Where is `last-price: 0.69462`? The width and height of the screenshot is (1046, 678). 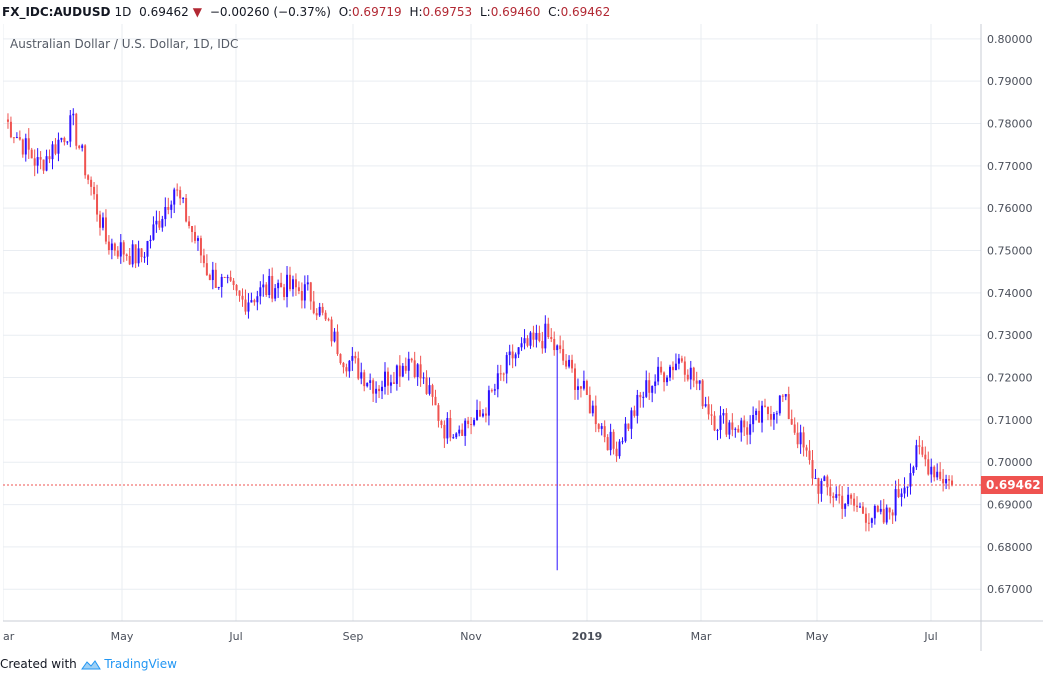
last-price: 0.69462 is located at coordinates (164, 12).